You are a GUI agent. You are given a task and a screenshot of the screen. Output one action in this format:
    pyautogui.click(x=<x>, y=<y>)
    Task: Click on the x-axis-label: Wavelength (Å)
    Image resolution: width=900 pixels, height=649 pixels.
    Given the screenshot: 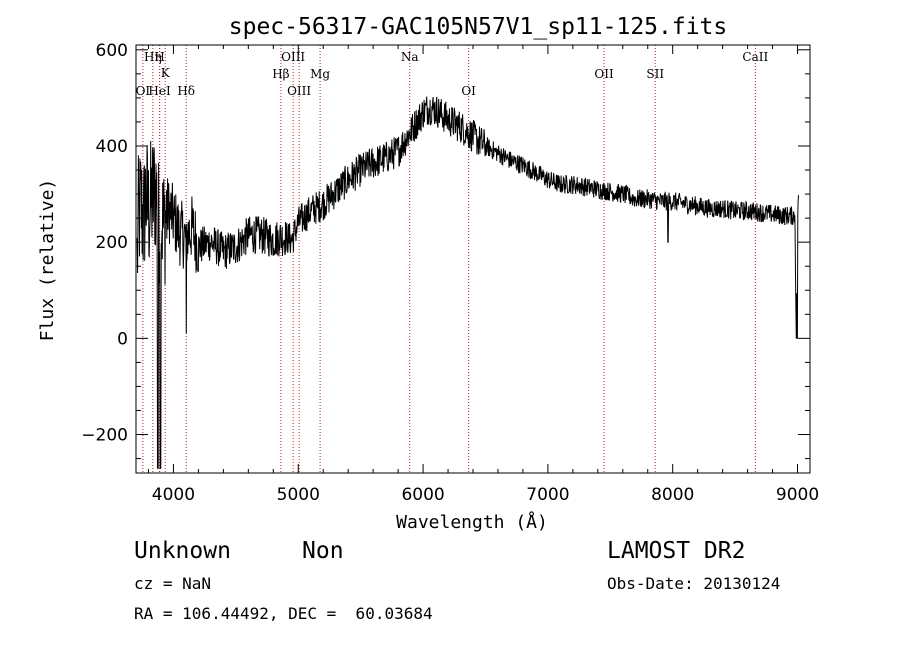 What is the action you would take?
    pyautogui.click(x=472, y=522)
    